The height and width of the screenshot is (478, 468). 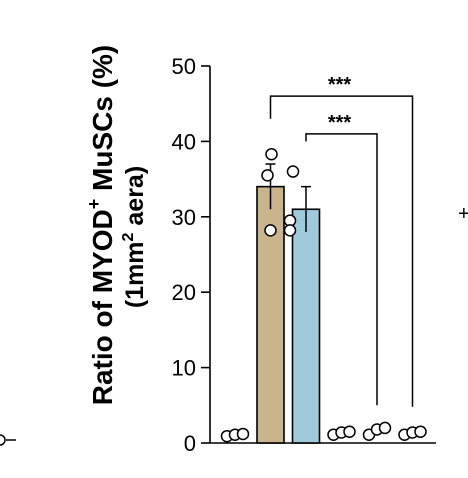 I want to click on y-axis-label-sub-pre: (1mm, so click(x=135, y=274).